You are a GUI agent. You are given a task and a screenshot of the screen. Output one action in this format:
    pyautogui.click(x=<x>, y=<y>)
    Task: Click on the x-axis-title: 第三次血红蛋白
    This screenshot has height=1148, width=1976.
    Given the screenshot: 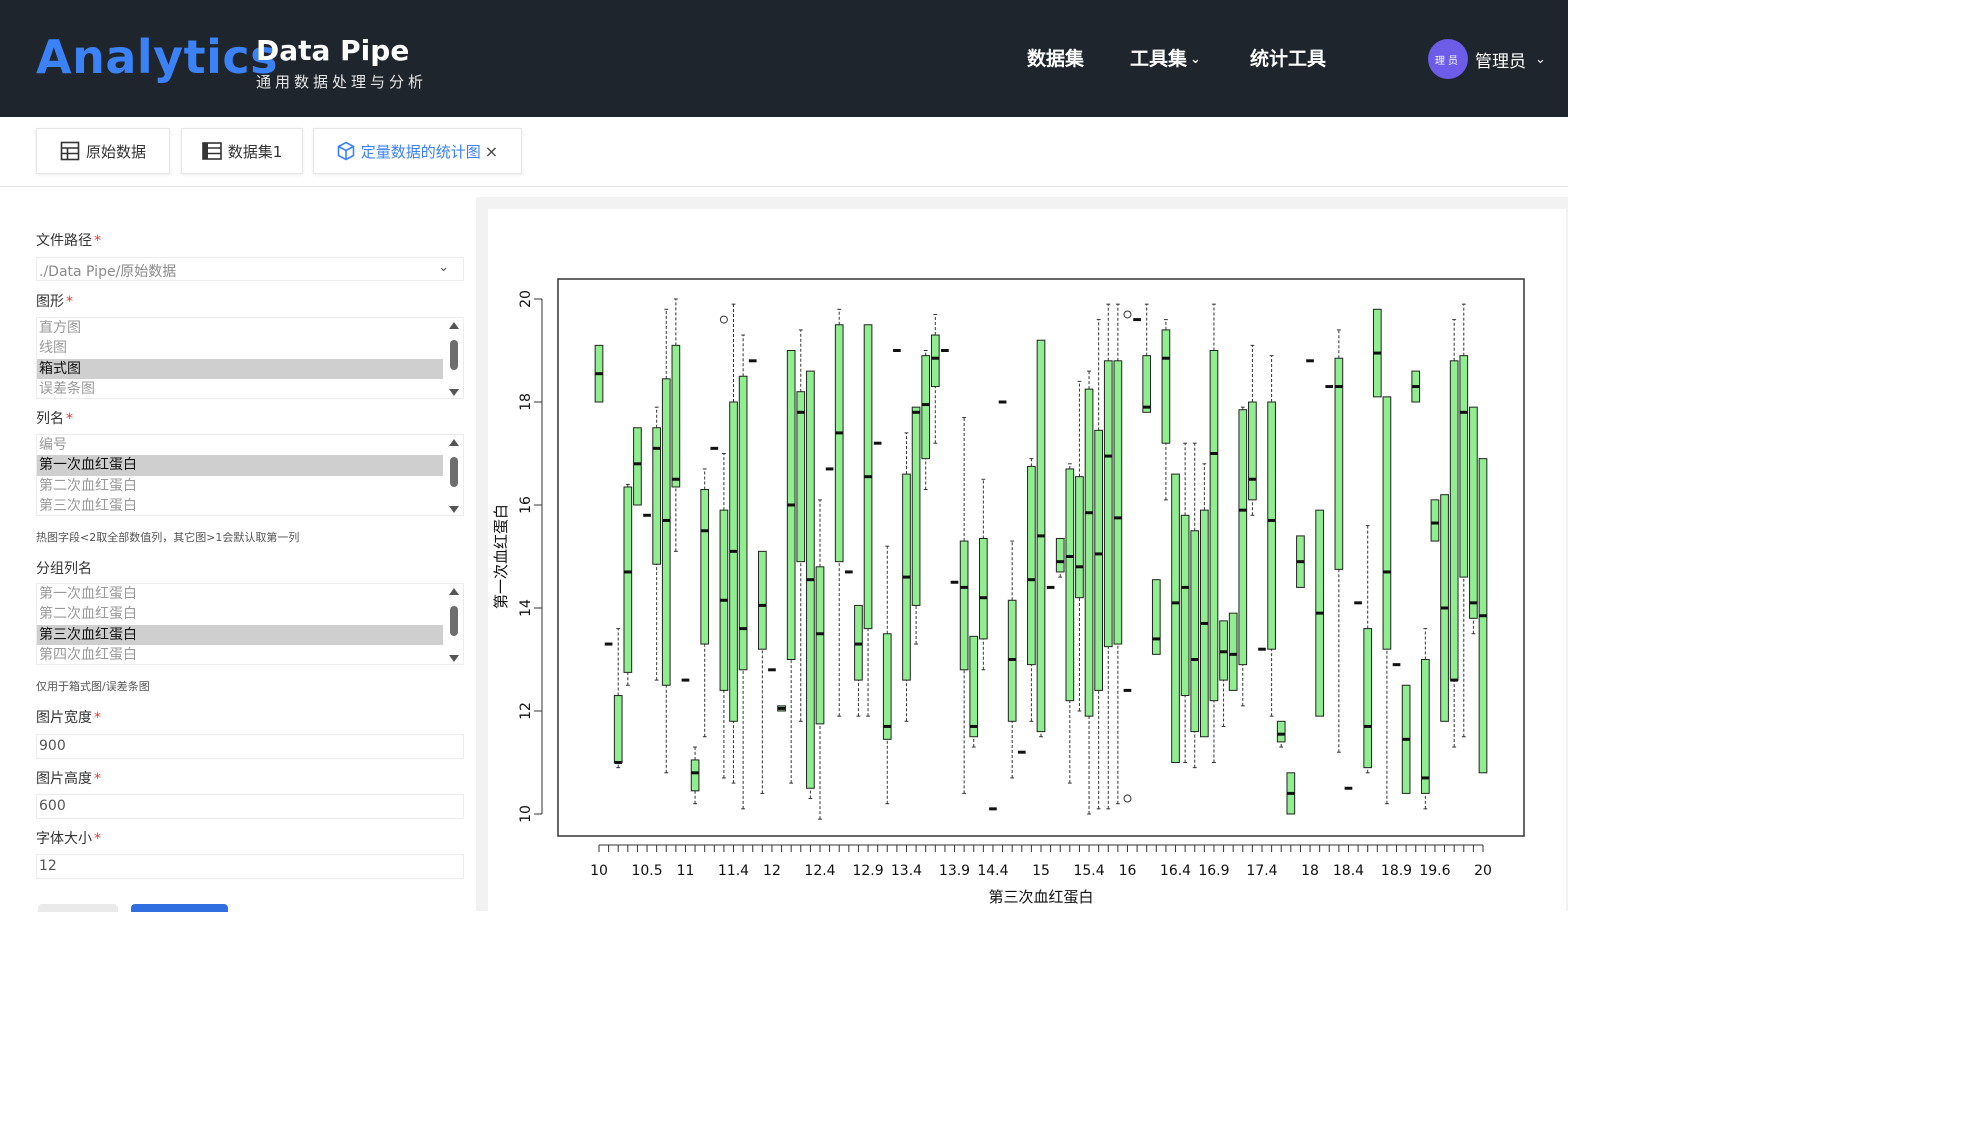 What is the action you would take?
    pyautogui.click(x=1040, y=897)
    